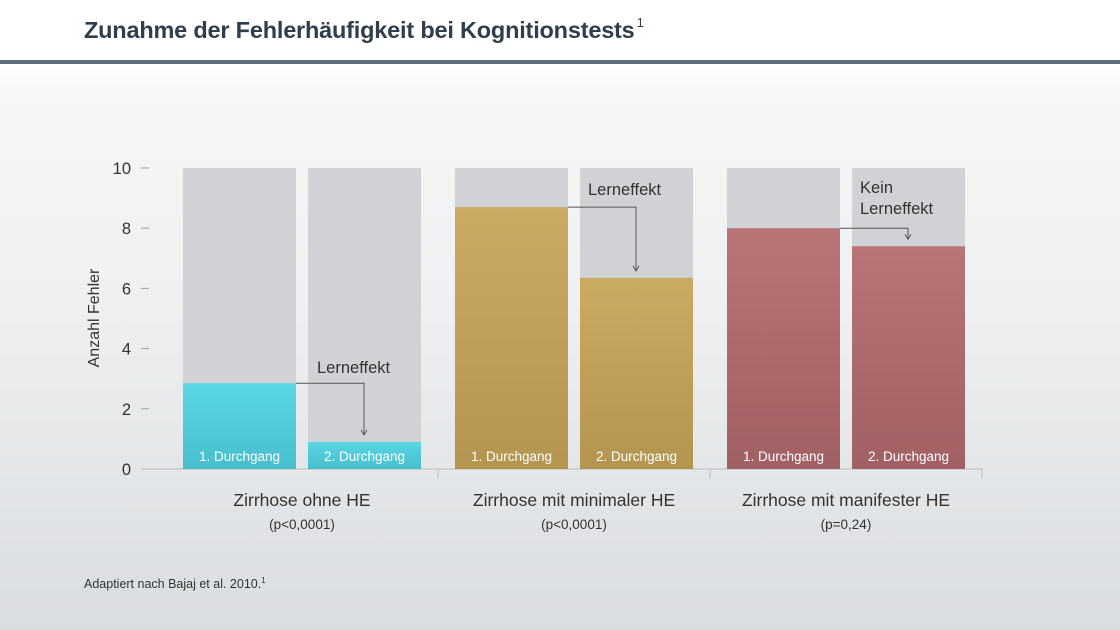 The image size is (1120, 630). What do you see at coordinates (574, 500) in the screenshot?
I see `group-label: Zirrhose mit minimaler HE` at bounding box center [574, 500].